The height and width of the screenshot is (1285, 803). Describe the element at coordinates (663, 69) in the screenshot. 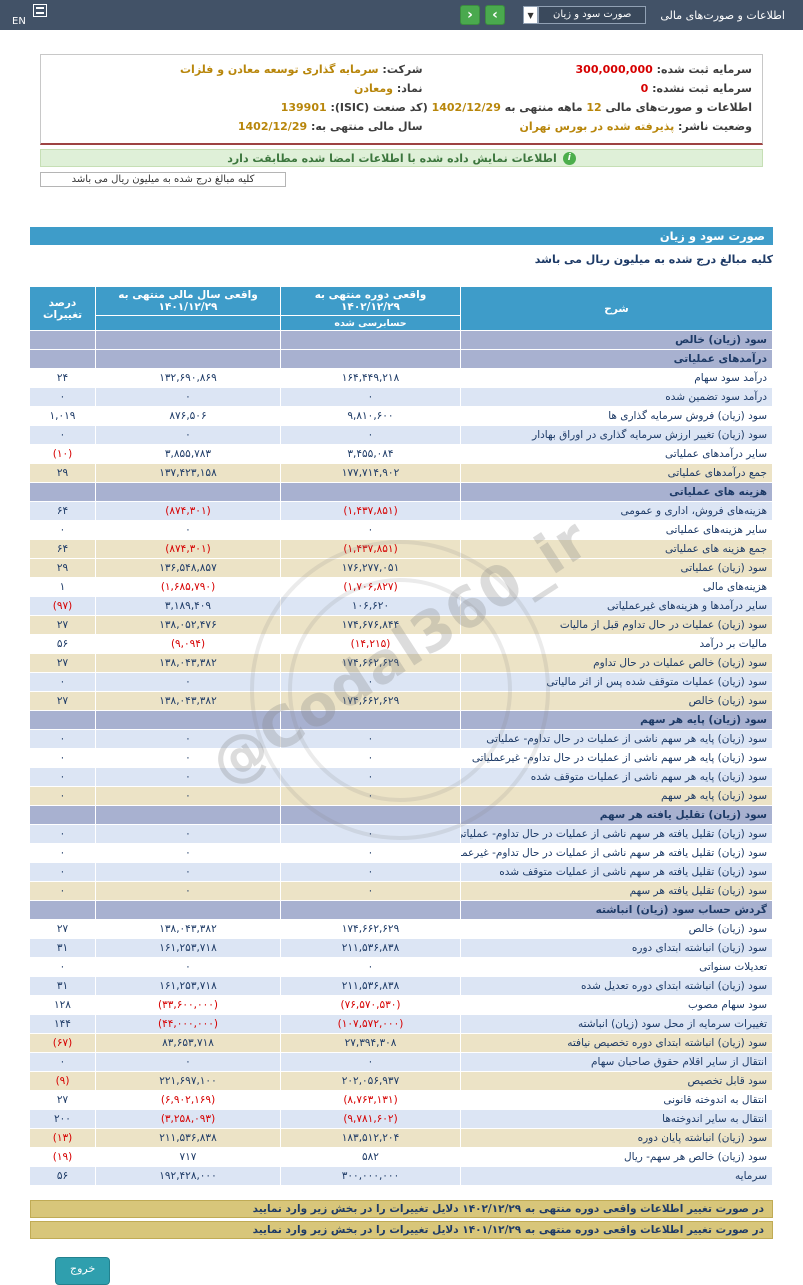

I see `company-info-field: سرمایه ثبت شده: 300,000,000` at that location.